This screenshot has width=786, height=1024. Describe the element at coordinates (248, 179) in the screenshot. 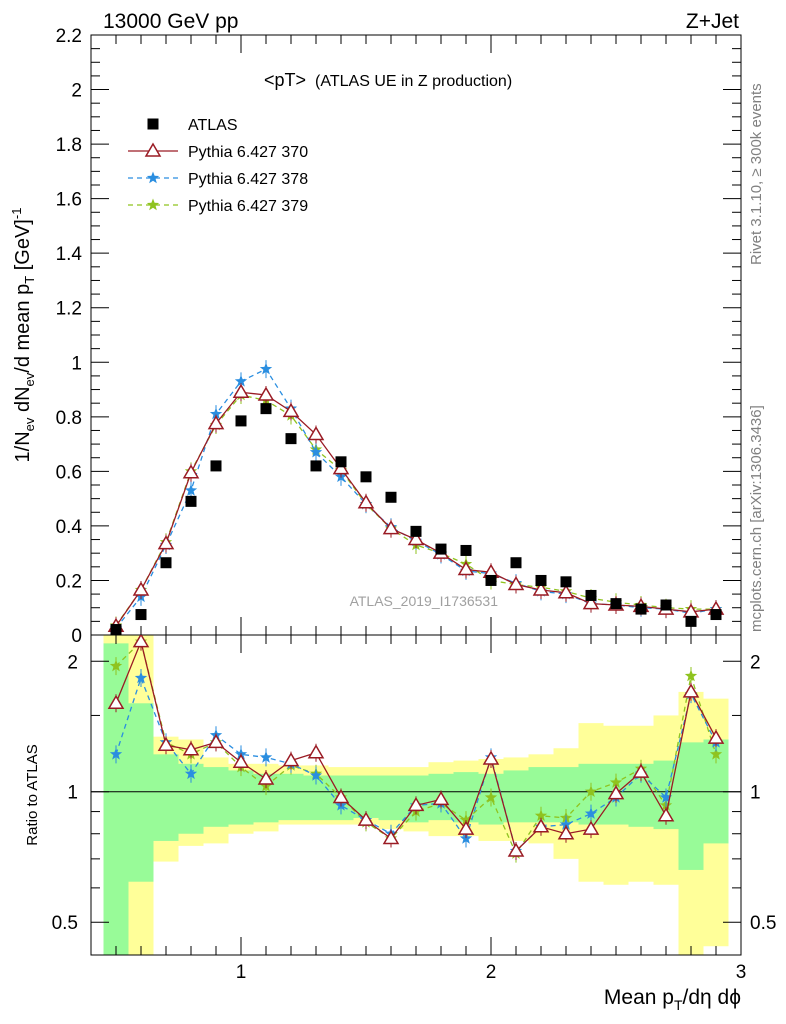

I see `legend-label: Pythia 6.427 378` at that location.